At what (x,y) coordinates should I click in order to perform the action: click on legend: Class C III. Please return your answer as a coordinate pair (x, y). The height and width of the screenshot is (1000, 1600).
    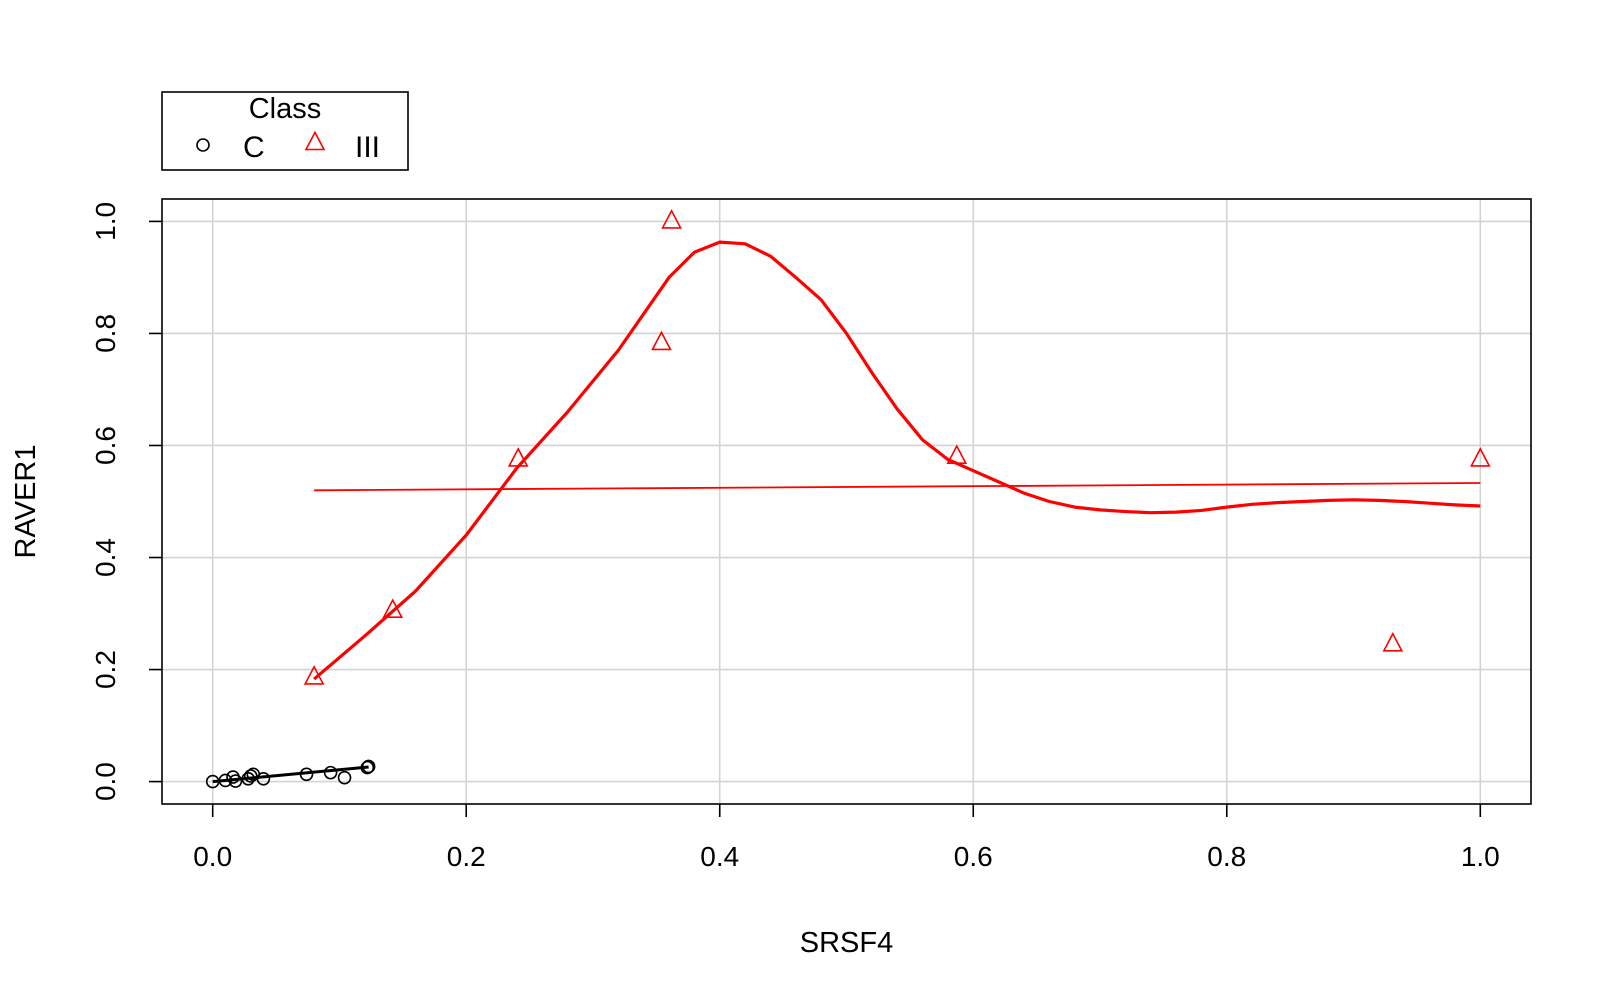
    Looking at the image, I should click on (285, 131).